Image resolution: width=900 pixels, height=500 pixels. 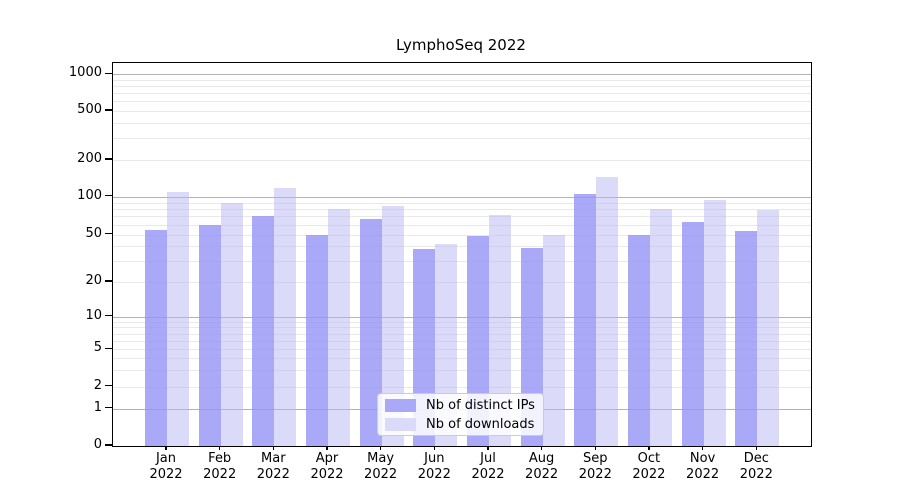 I want to click on y-tick-label-200: 200, so click(x=89, y=158).